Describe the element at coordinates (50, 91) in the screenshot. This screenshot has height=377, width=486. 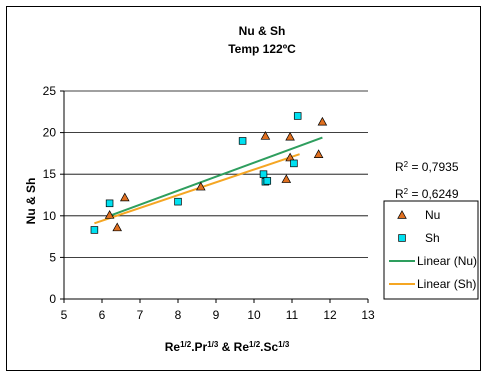
I see `y-tick-label: 25` at that location.